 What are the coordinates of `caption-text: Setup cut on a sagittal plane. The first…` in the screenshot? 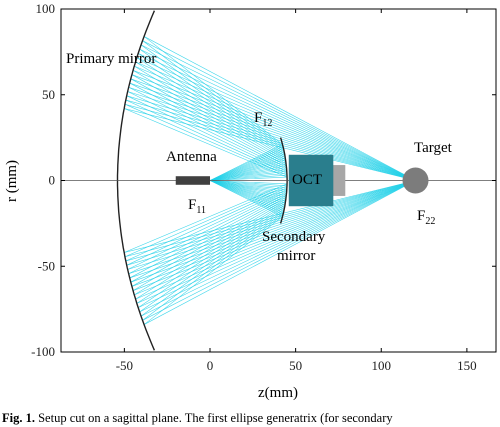 It's located at (213, 418).